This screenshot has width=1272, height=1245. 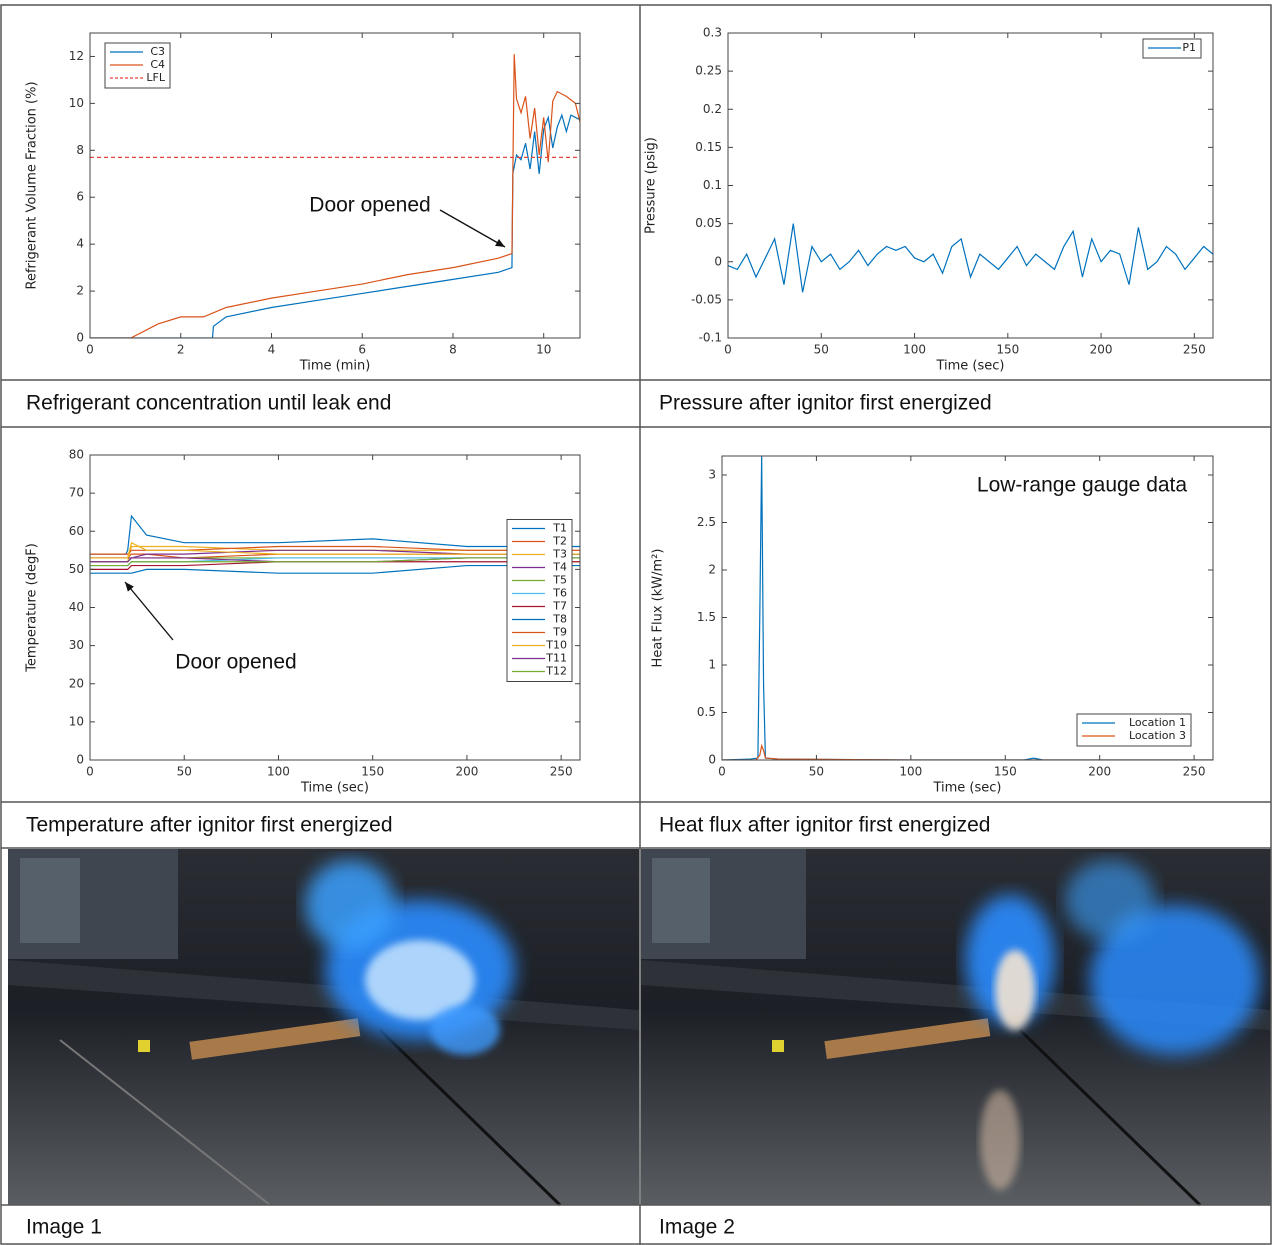 What do you see at coordinates (706, 522) in the screenshot?
I see `y-tick-label: 2.5` at bounding box center [706, 522].